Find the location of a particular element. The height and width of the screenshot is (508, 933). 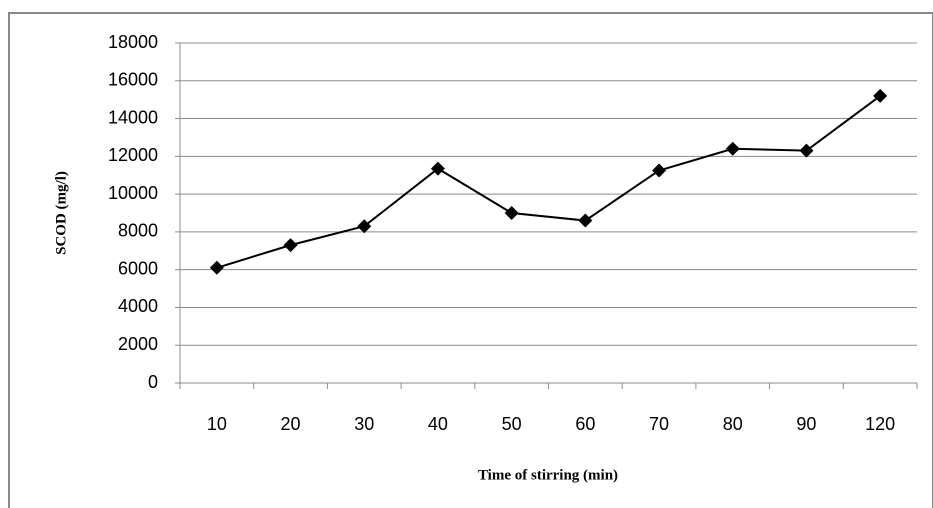

y-axis-title: SCOD (mg/l) is located at coordinates (61, 213).